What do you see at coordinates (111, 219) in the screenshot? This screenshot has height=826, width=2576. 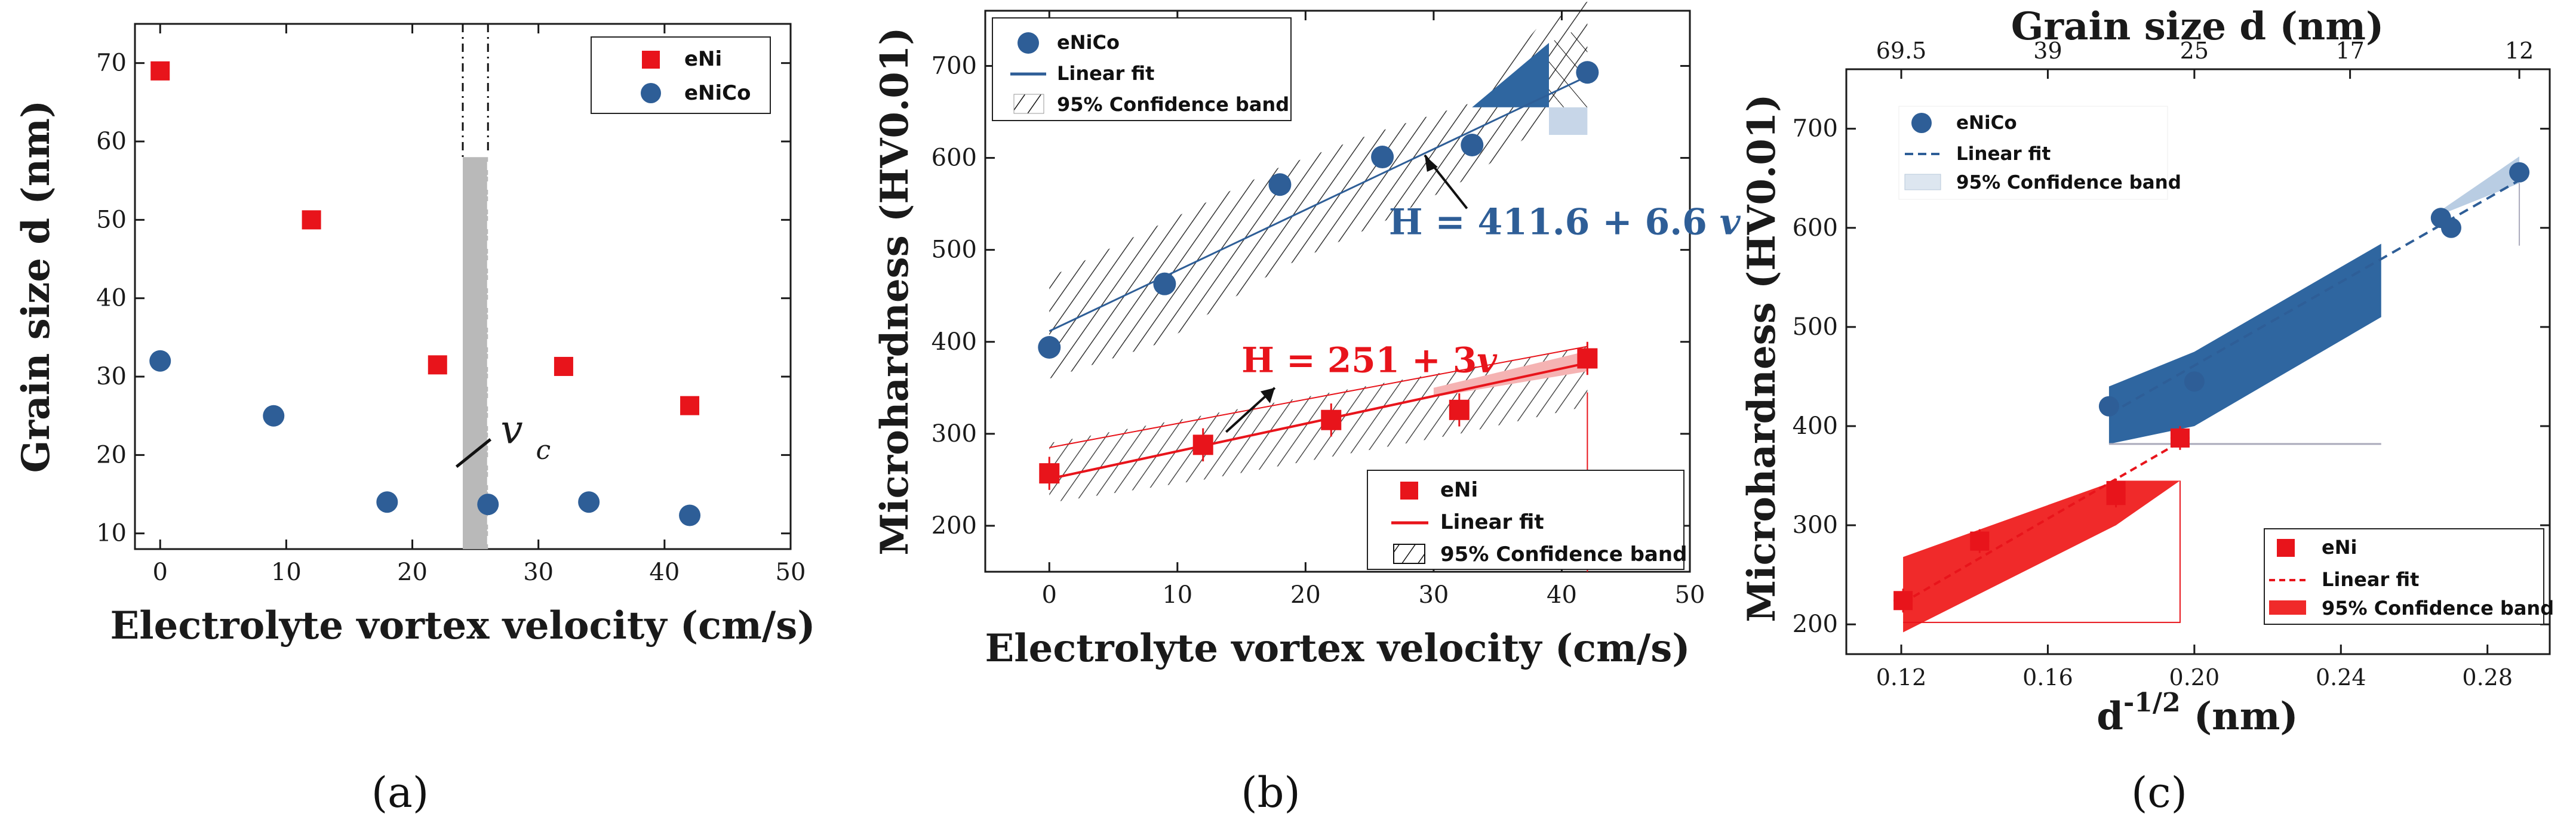 I see `y-tick-label: 50` at bounding box center [111, 219].